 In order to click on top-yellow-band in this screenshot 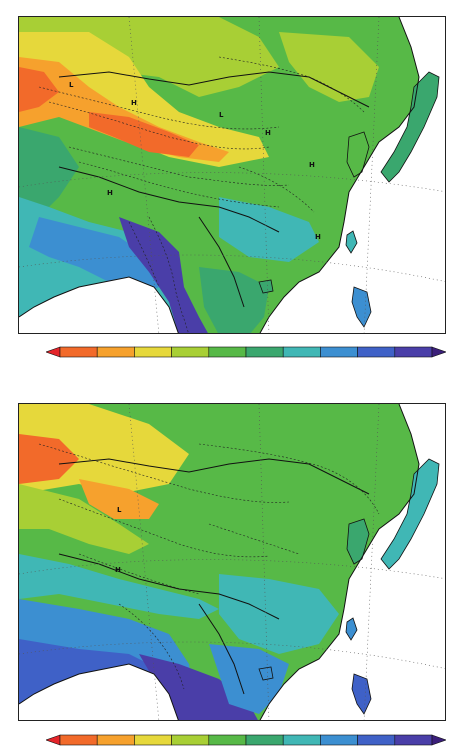, I will do `click(144, 99)`.